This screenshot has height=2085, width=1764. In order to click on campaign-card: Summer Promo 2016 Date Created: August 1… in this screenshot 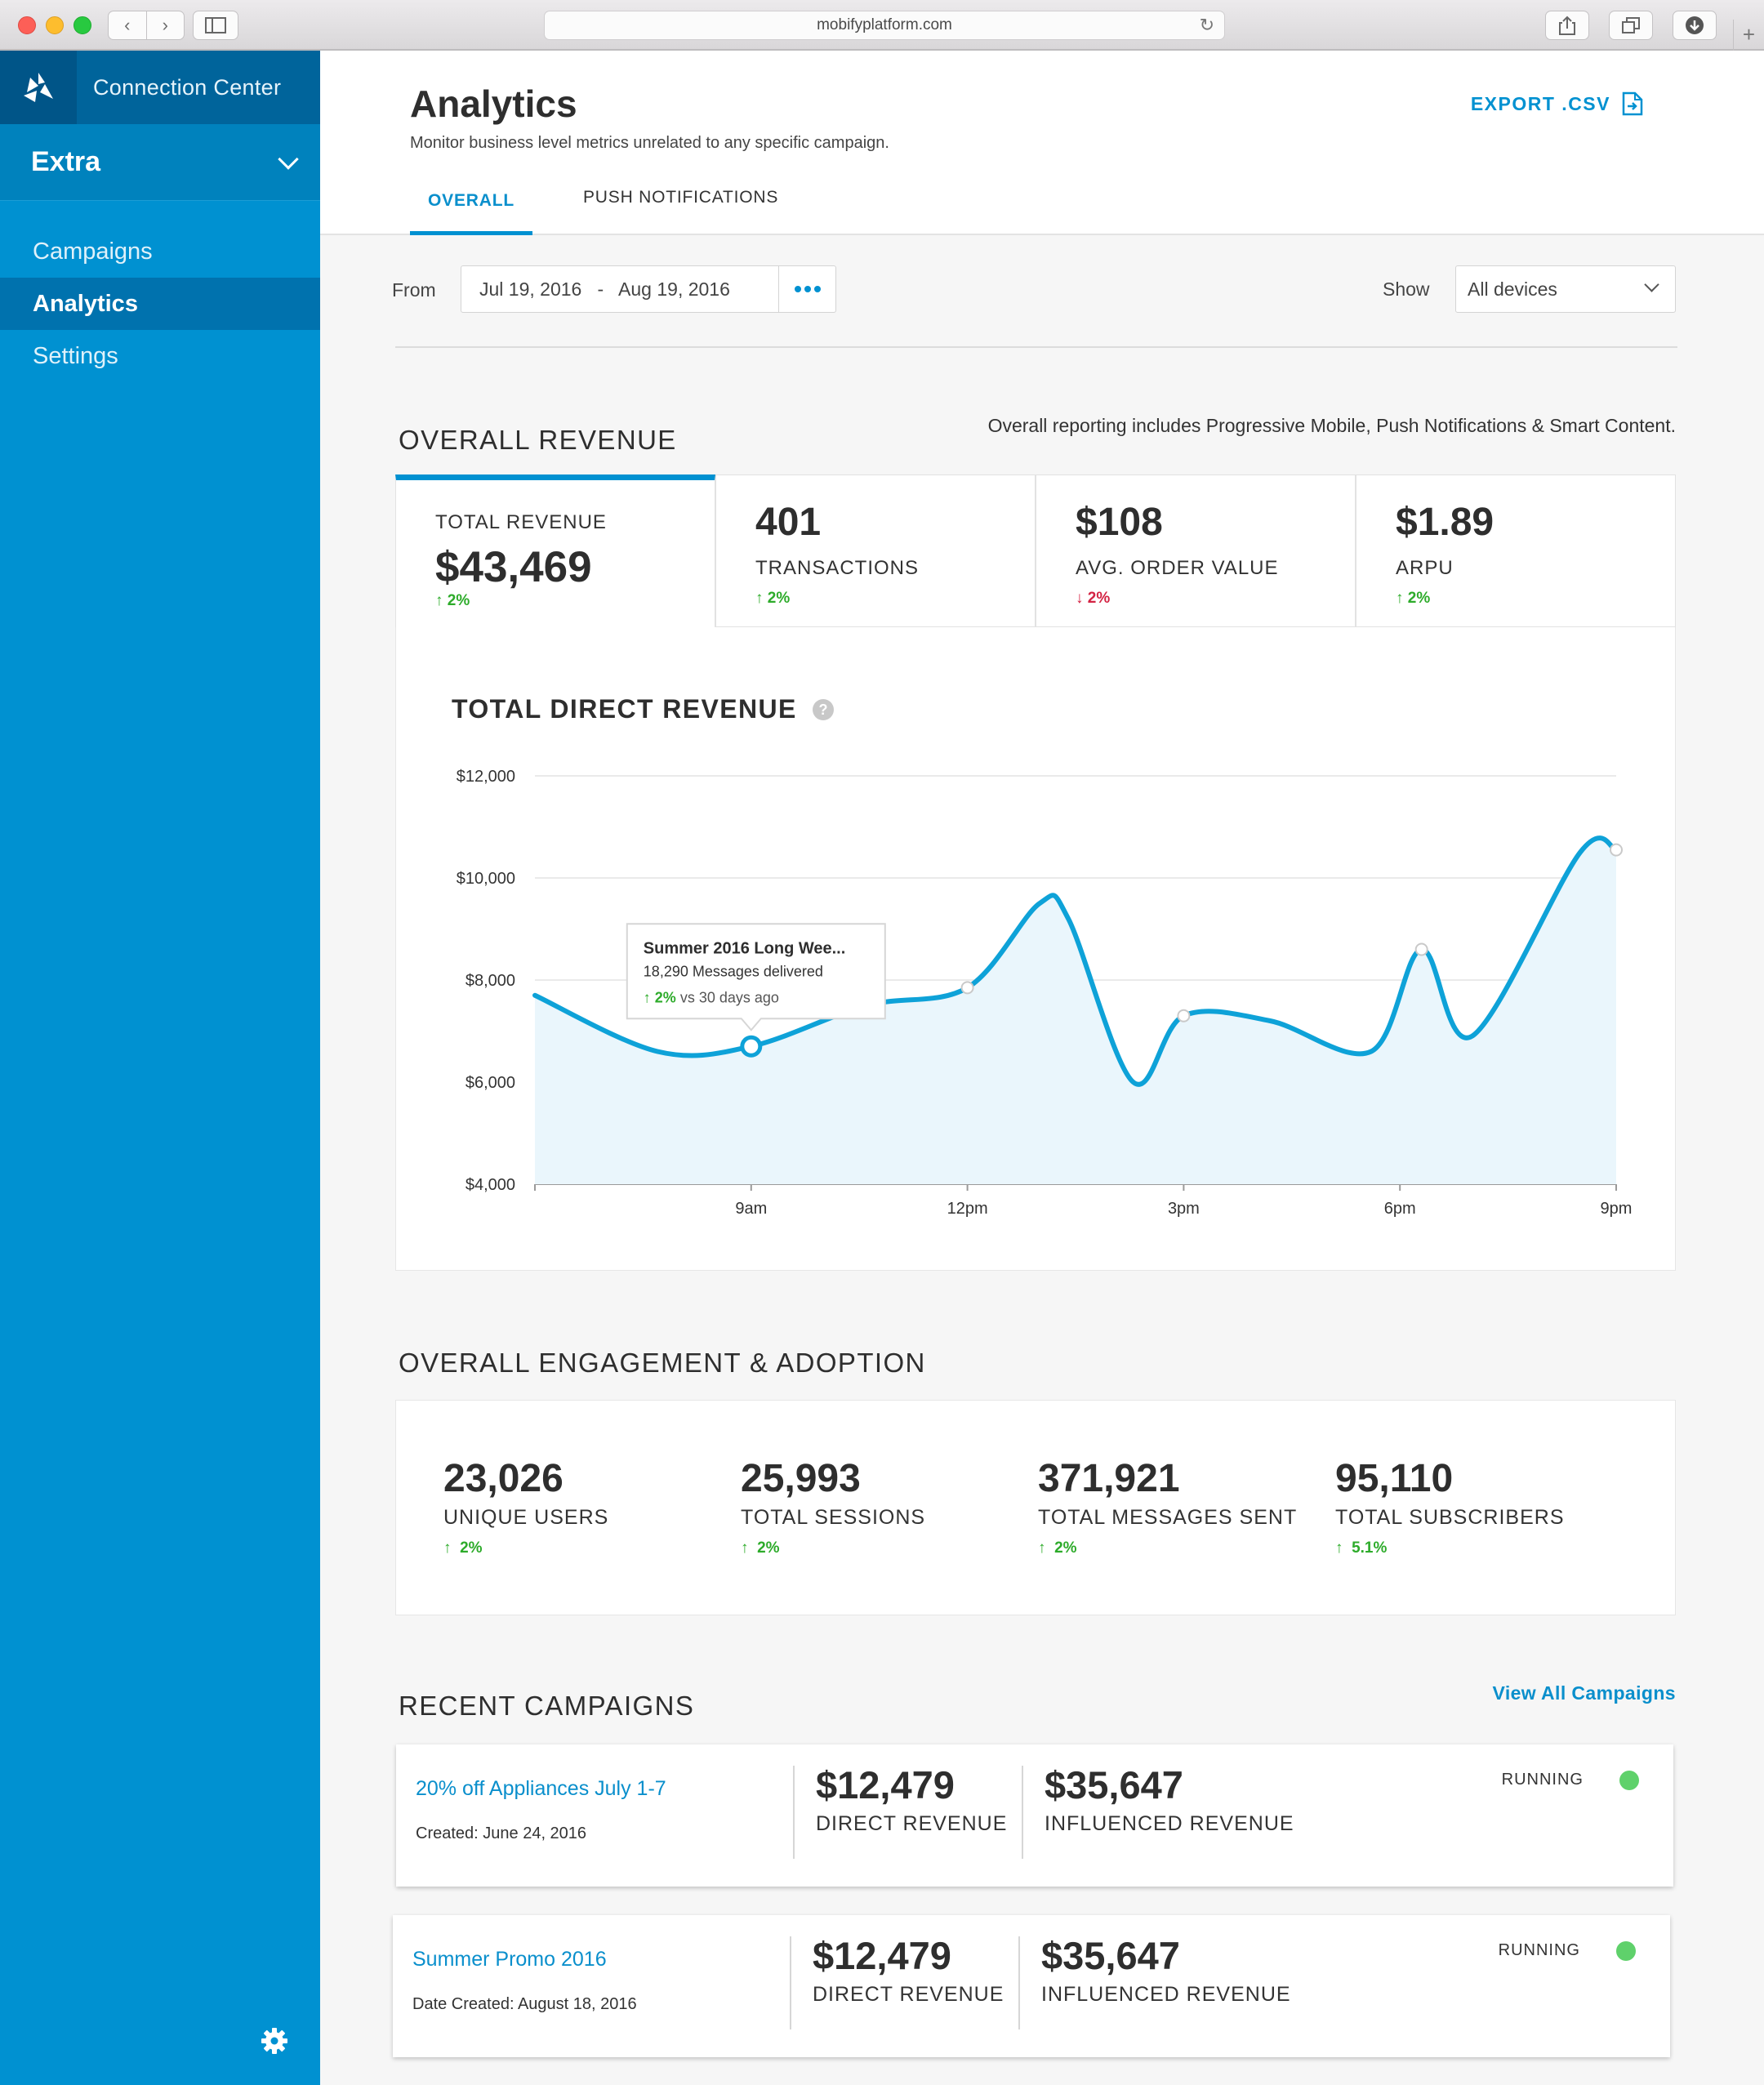, I will do `click(1031, 1986)`.